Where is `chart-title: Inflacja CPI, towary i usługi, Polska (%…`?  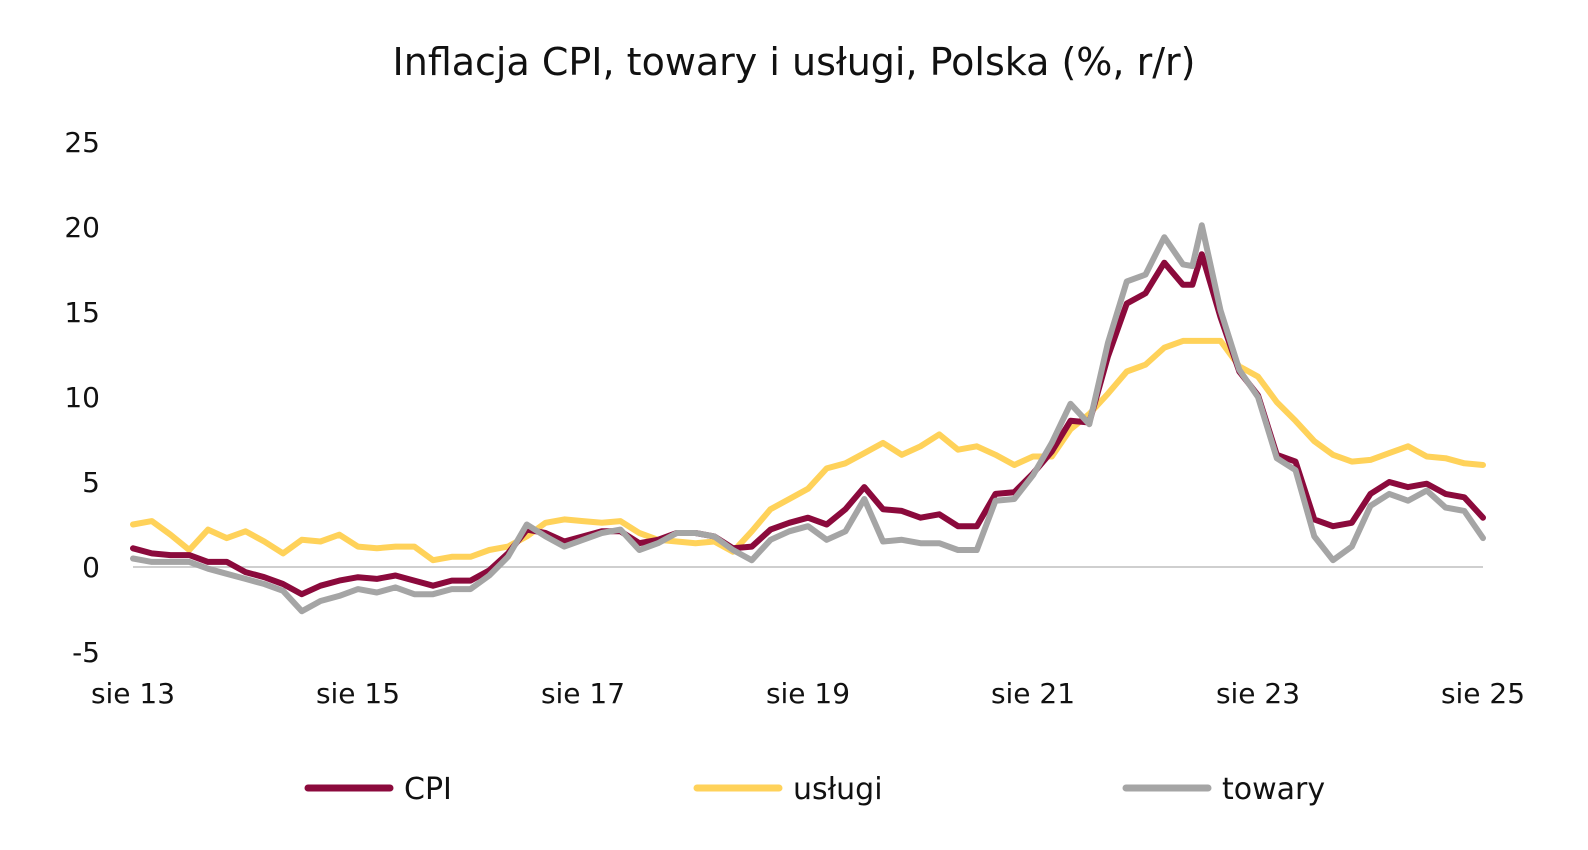 chart-title: Inflacja CPI, towary i usługi, Polska (%… is located at coordinates (794, 62).